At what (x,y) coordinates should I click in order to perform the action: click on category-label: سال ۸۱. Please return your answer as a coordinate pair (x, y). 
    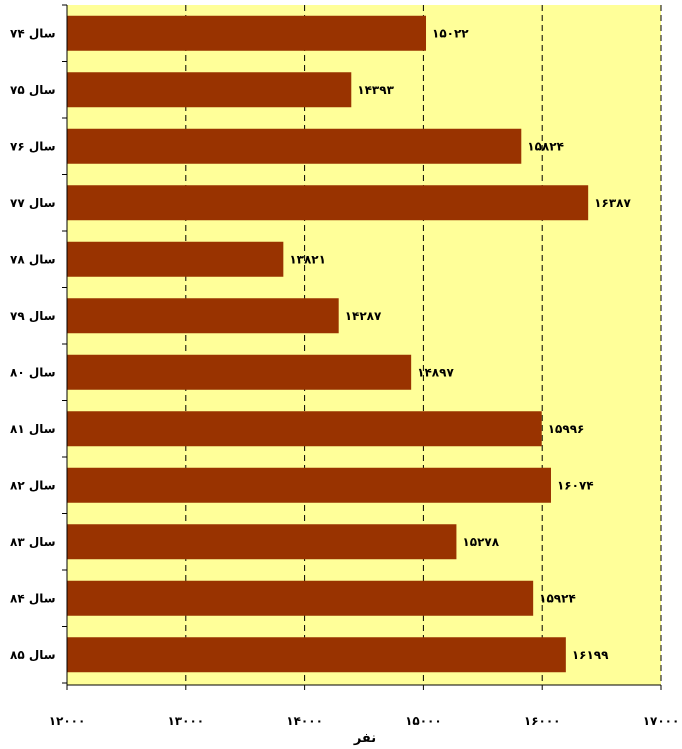
    Looking at the image, I should click on (33, 429).